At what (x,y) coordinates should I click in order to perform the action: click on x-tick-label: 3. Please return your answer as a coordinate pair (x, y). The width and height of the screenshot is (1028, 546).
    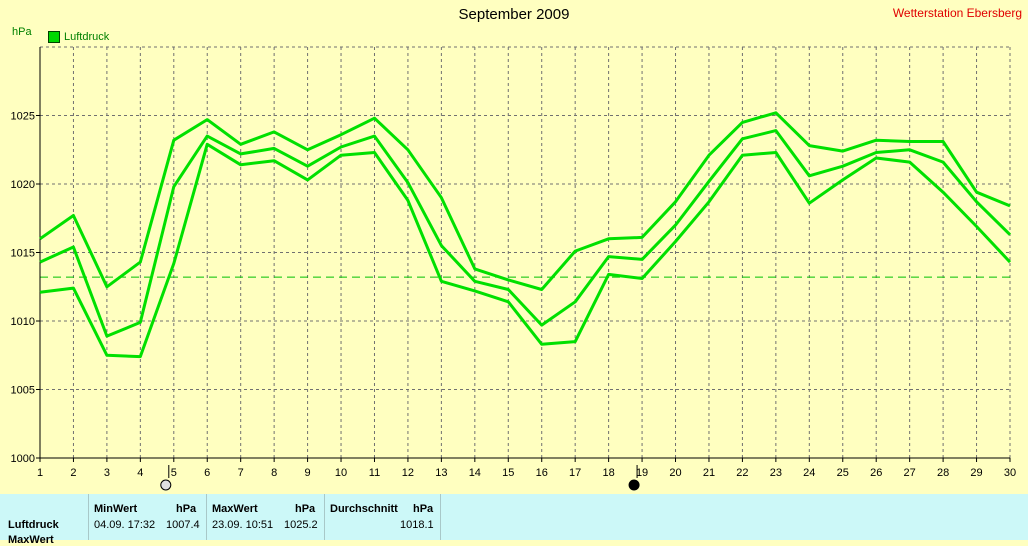
    Looking at the image, I should click on (107, 473).